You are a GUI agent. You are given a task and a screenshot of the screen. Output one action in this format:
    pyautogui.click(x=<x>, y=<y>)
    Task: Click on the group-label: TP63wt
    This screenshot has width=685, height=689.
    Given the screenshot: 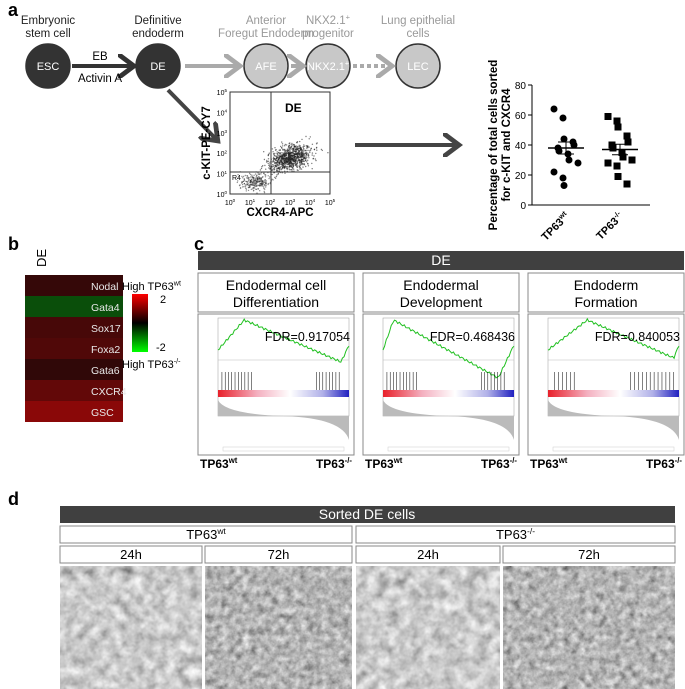 What is the action you would take?
    pyautogui.click(x=206, y=534)
    